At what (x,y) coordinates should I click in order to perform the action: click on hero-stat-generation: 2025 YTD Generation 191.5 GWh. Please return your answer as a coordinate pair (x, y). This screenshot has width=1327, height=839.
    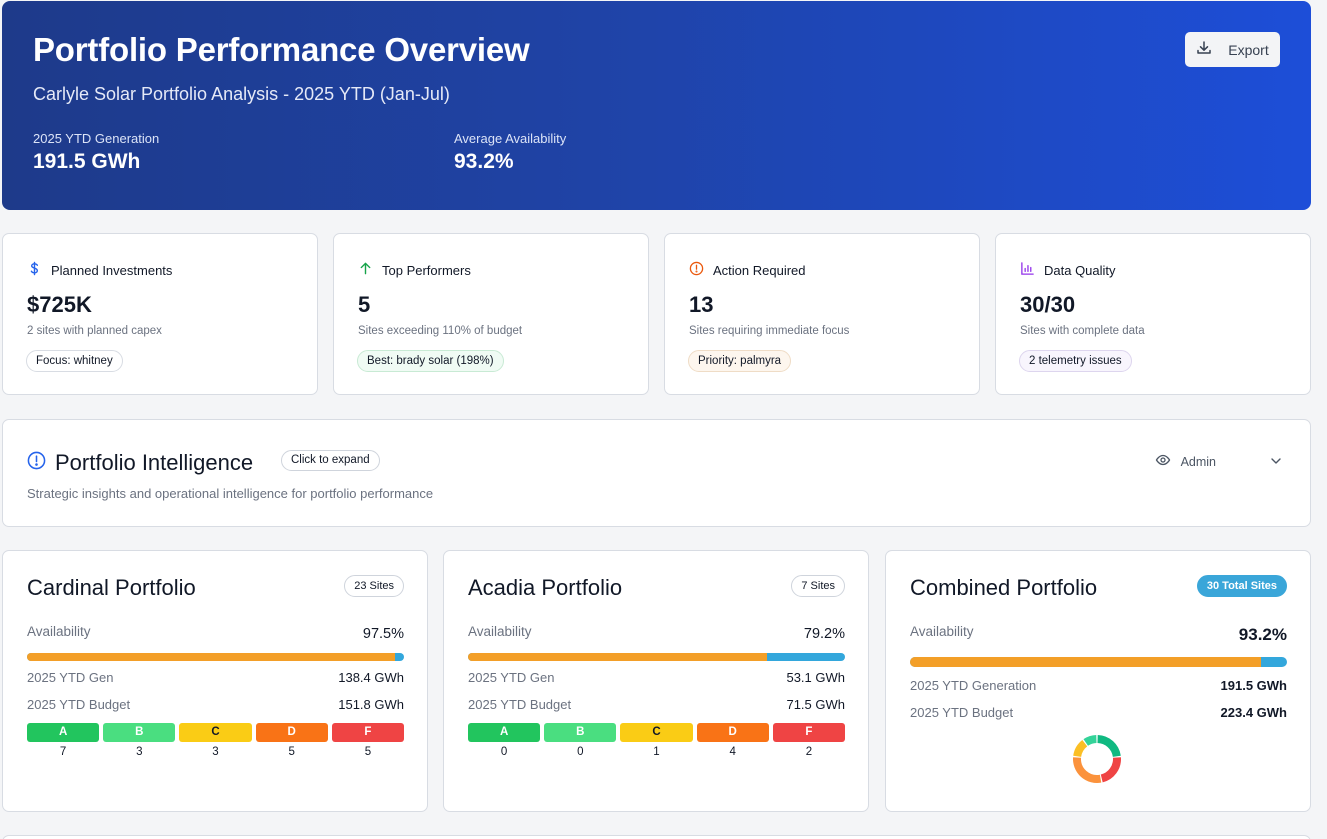
    Looking at the image, I should click on (96, 152).